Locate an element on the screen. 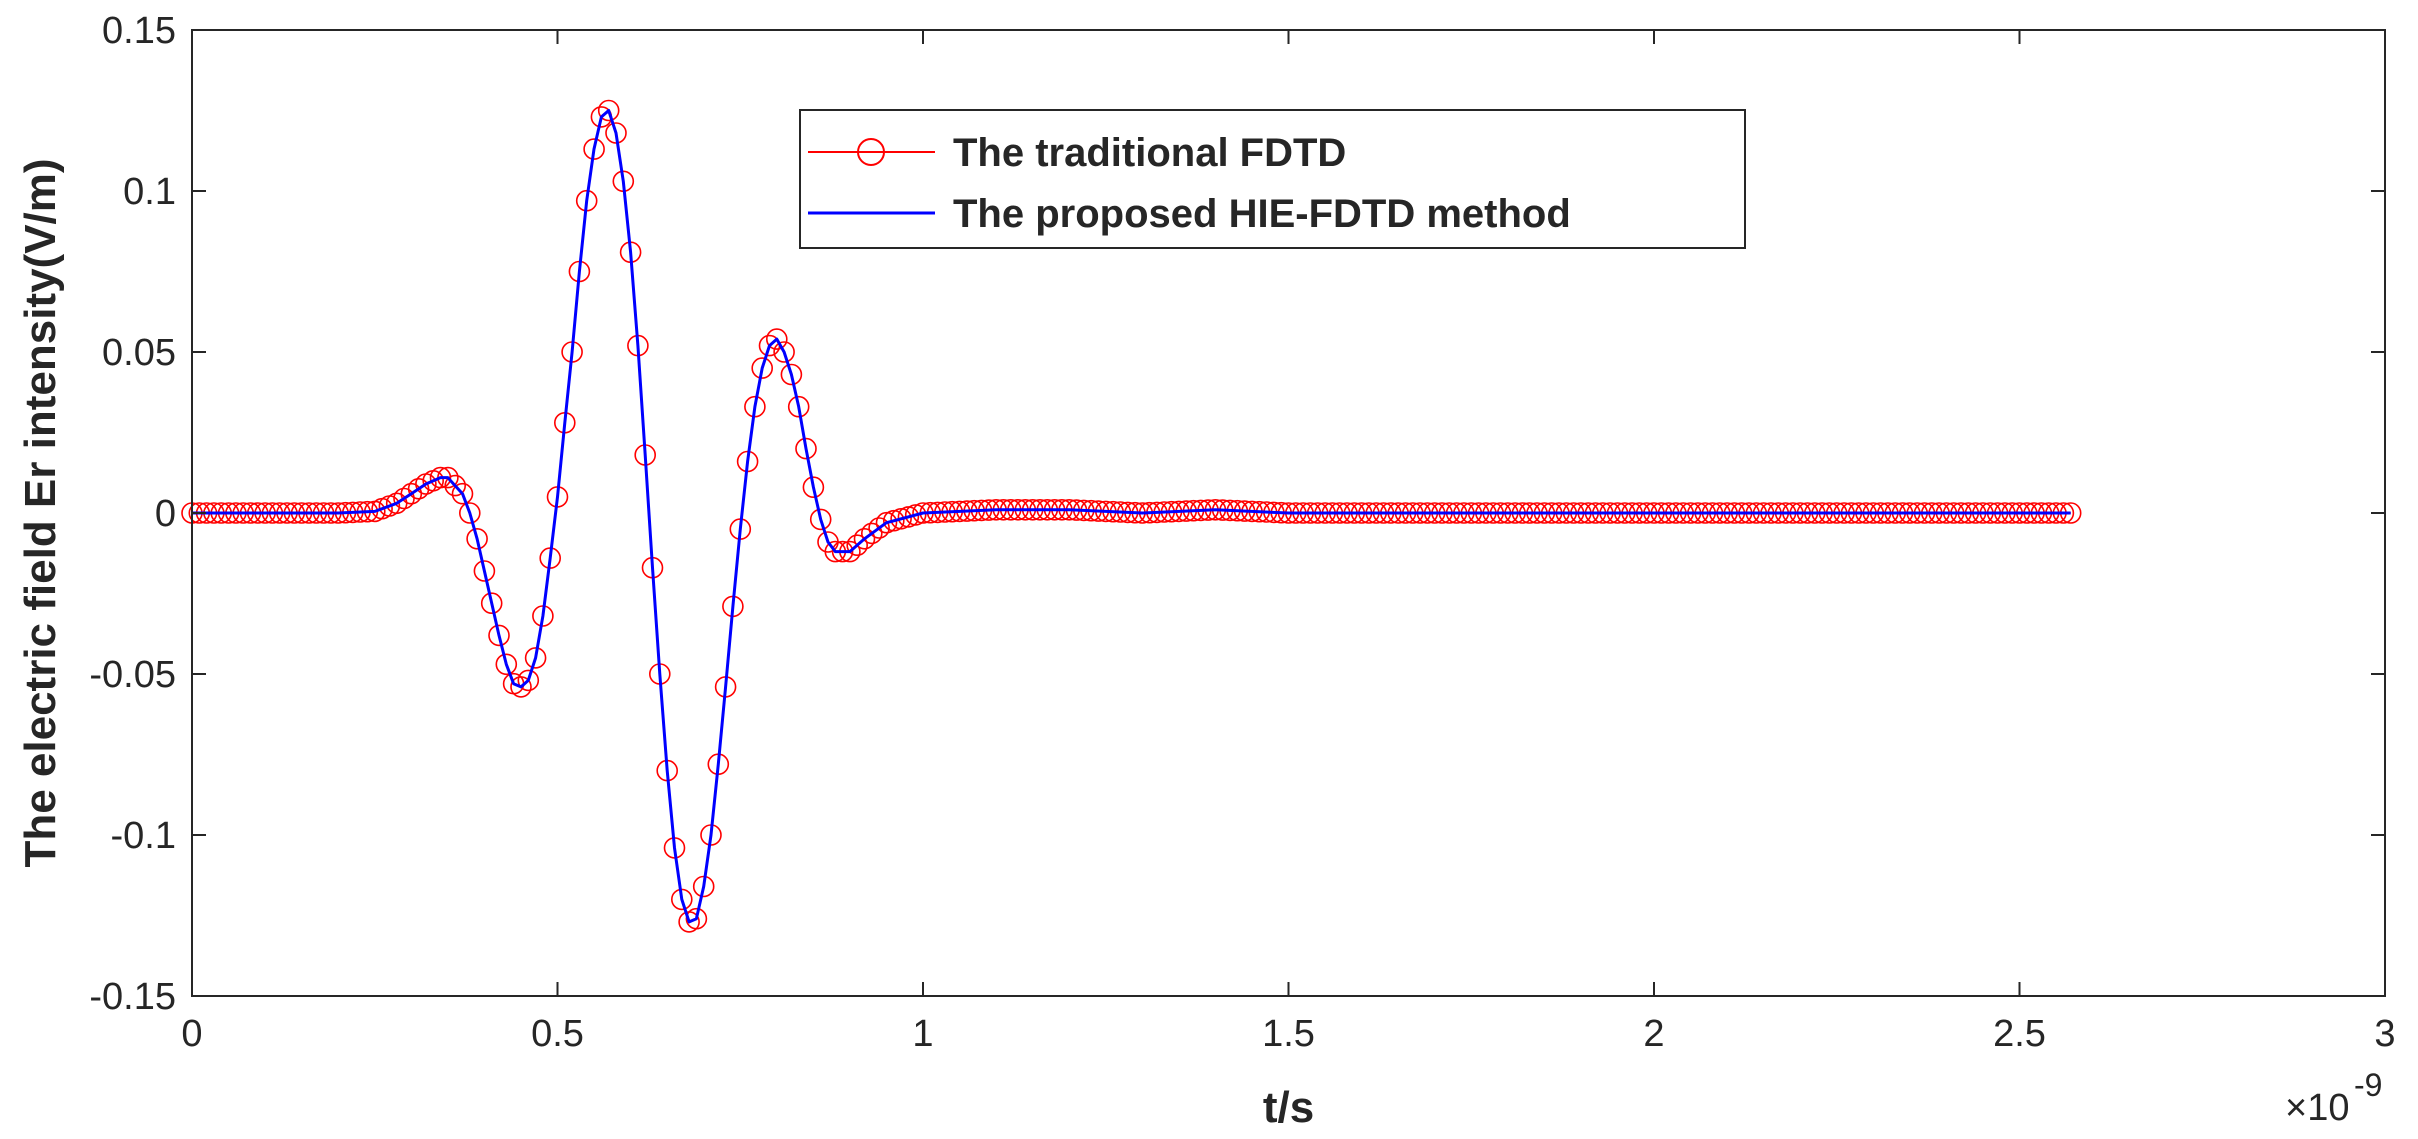  x-tick-label: 2 is located at coordinates (1653, 1034).